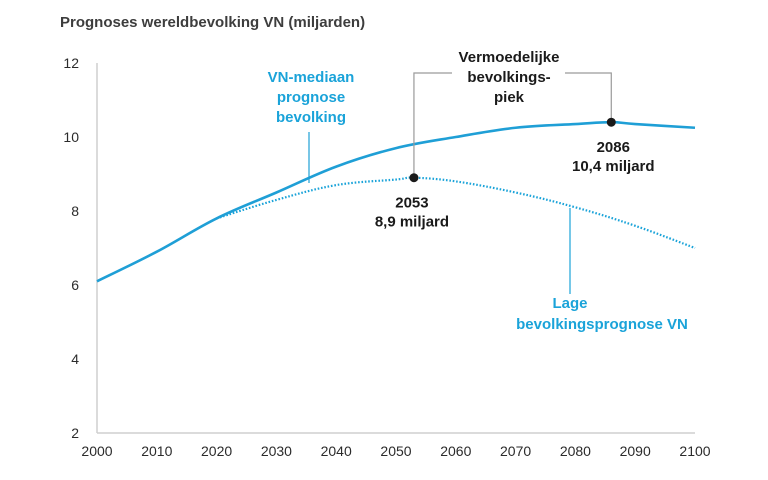 The image size is (768, 480). I want to click on peak-bracket-left, so click(432, 125).